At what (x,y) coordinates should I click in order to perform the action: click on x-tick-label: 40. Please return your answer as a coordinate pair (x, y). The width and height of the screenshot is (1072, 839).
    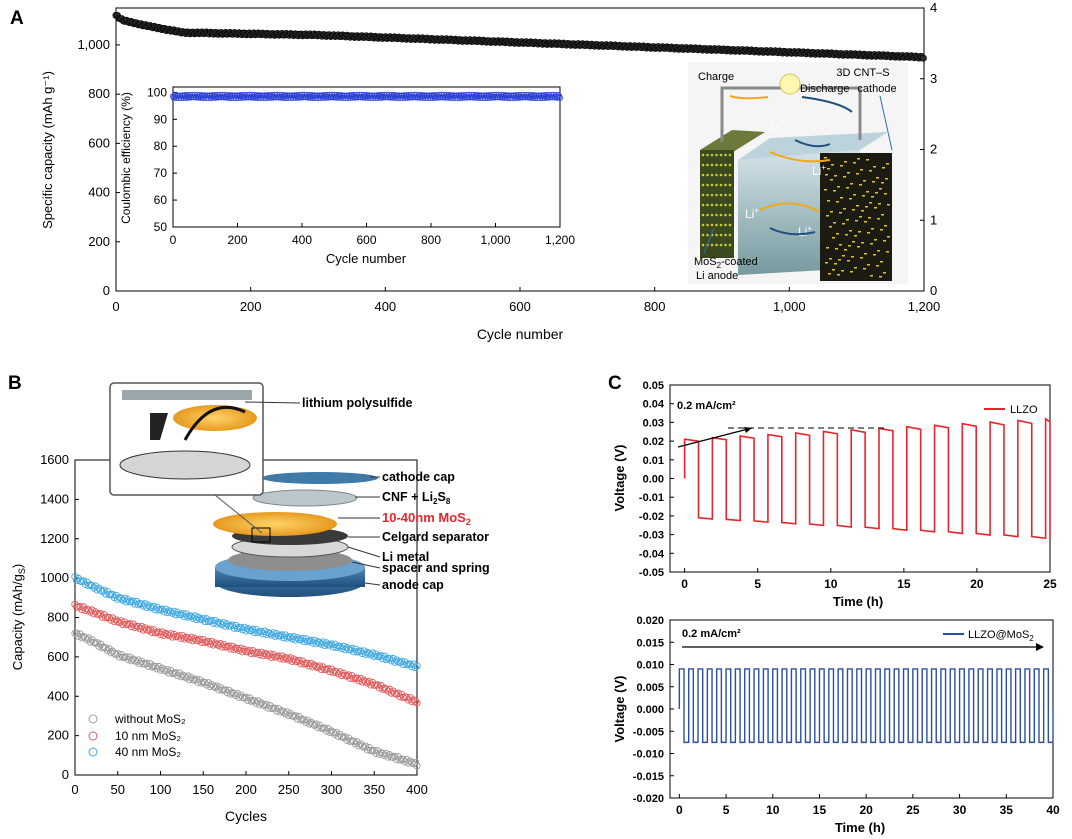
    Looking at the image, I should click on (1053, 810).